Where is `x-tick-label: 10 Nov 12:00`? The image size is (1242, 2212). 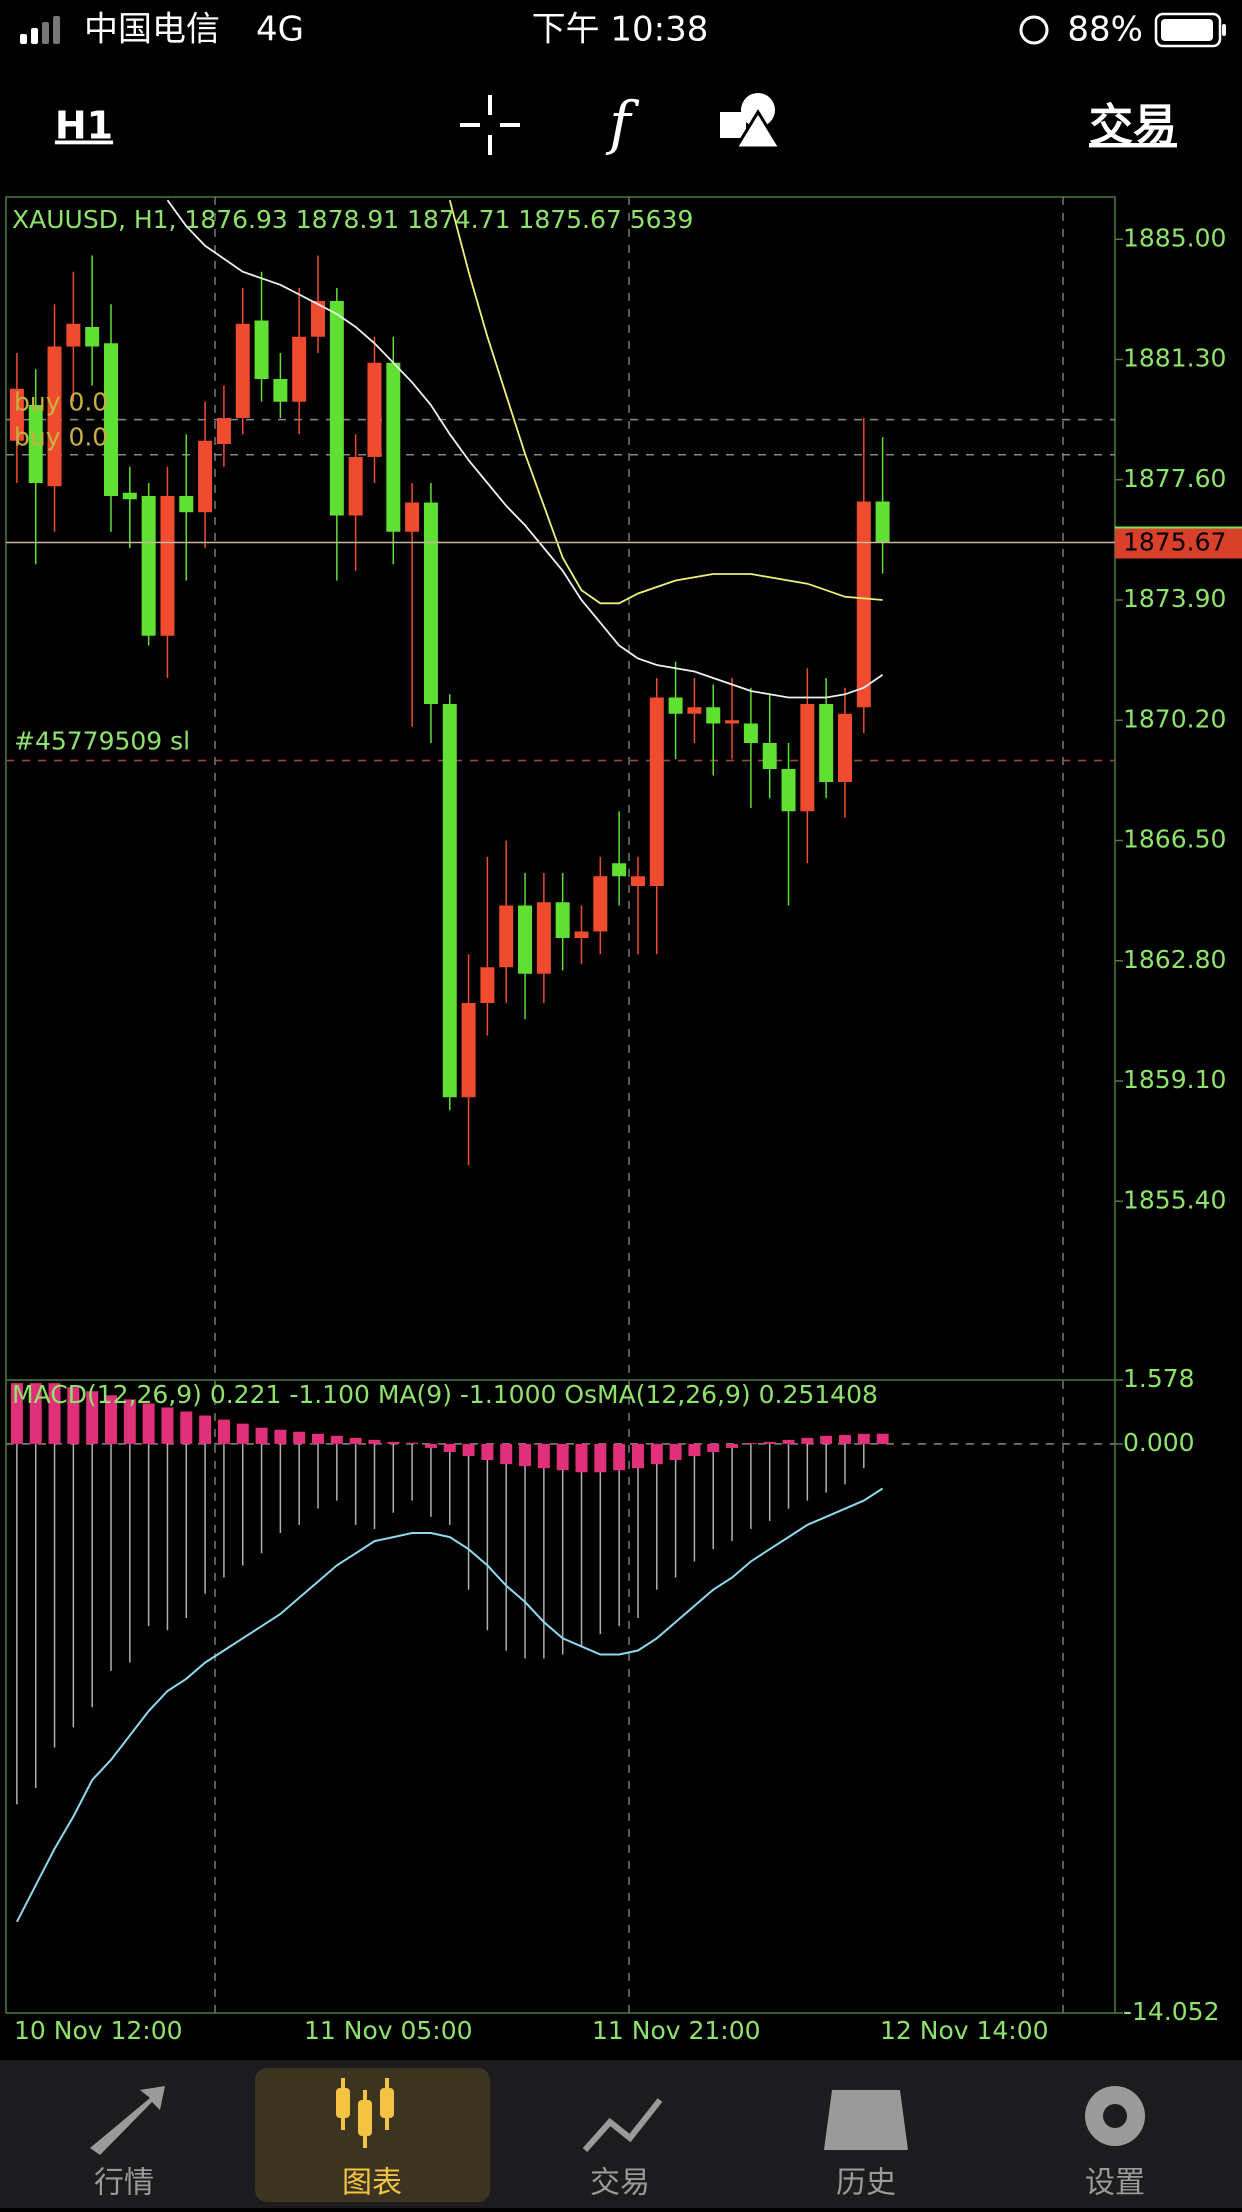
x-tick-label: 10 Nov 12:00 is located at coordinates (98, 2030).